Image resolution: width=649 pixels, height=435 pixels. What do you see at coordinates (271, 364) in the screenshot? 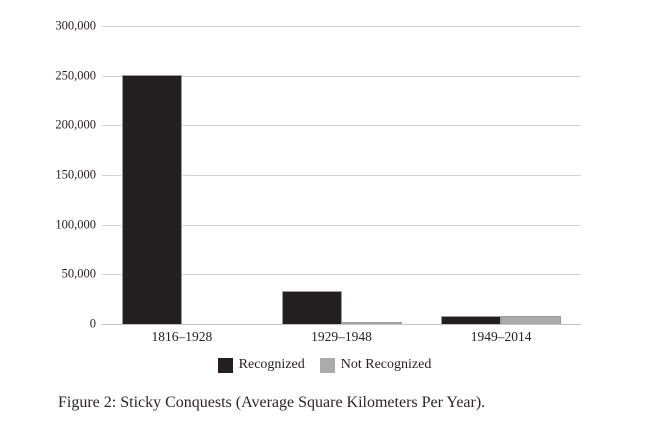
I see `legend-label: Recognized` at bounding box center [271, 364].